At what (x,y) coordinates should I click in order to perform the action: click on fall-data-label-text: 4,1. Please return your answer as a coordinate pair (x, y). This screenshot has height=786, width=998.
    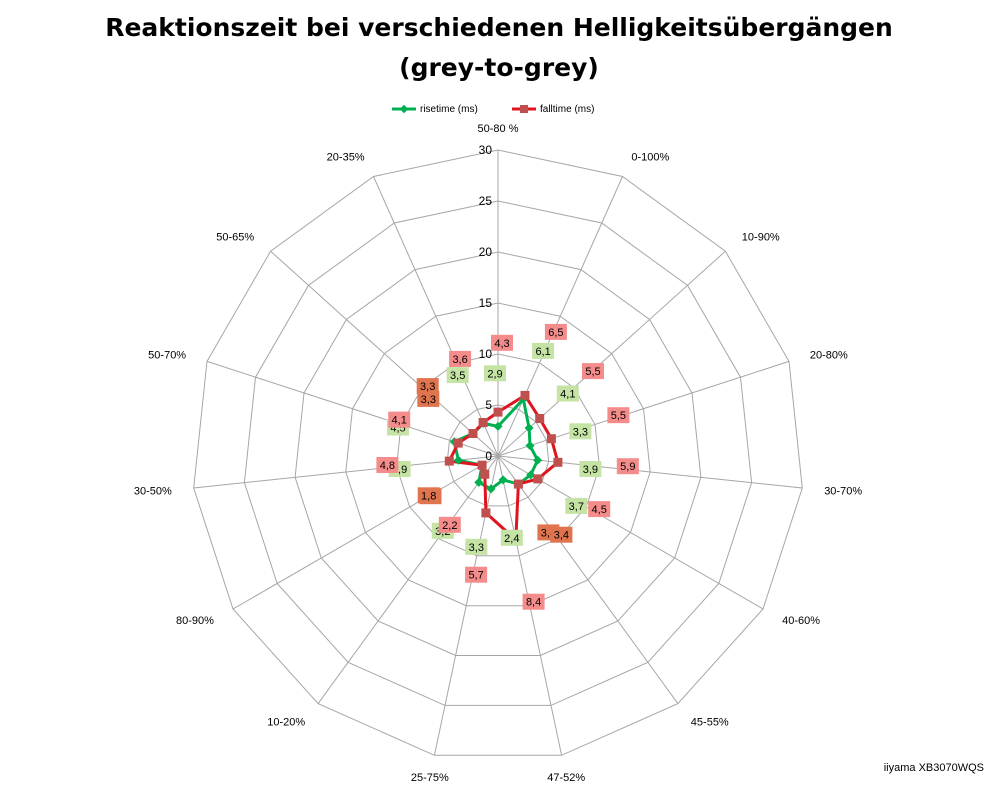
    Looking at the image, I should click on (399, 421).